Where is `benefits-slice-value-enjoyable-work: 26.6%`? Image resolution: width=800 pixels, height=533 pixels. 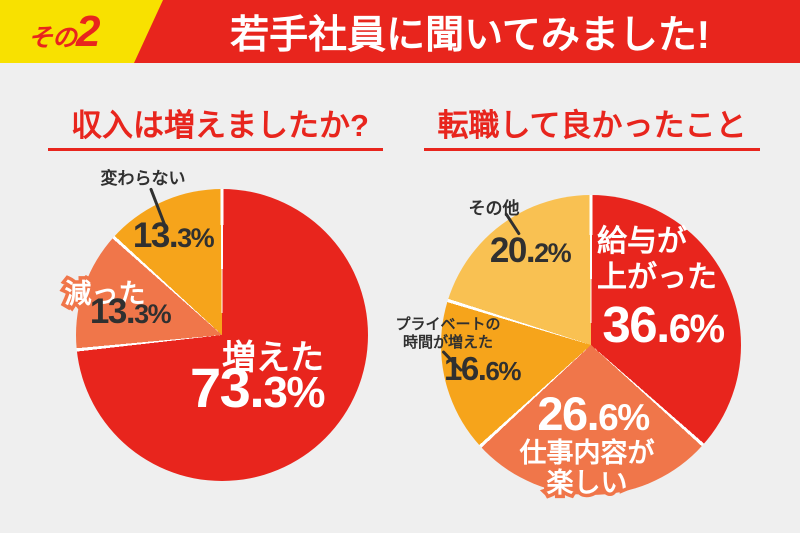 benefits-slice-value-enjoyable-work: 26.6% is located at coordinates (593, 413).